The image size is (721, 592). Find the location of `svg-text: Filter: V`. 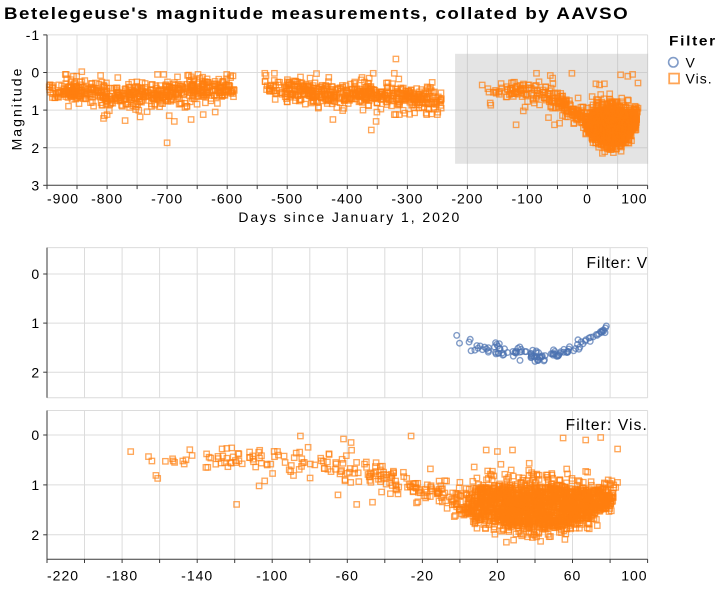

svg-text: Filter: V is located at coordinates (618, 263).